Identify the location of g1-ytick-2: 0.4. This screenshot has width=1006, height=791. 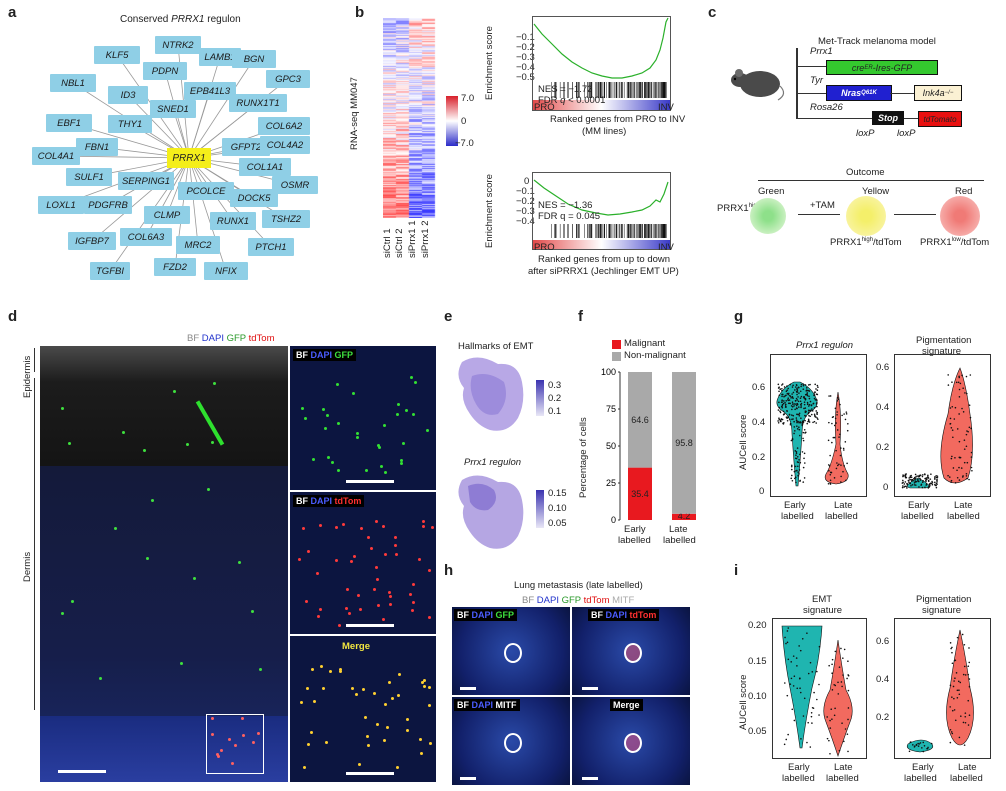
(759, 422).